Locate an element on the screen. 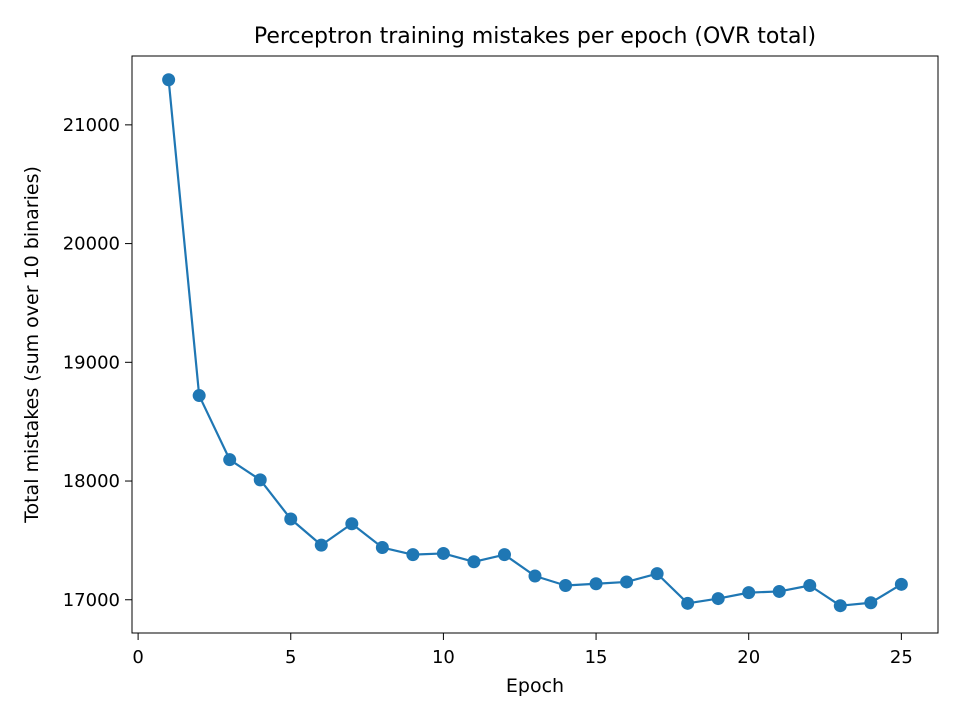  x-tick-label: 20 is located at coordinates (748, 657).